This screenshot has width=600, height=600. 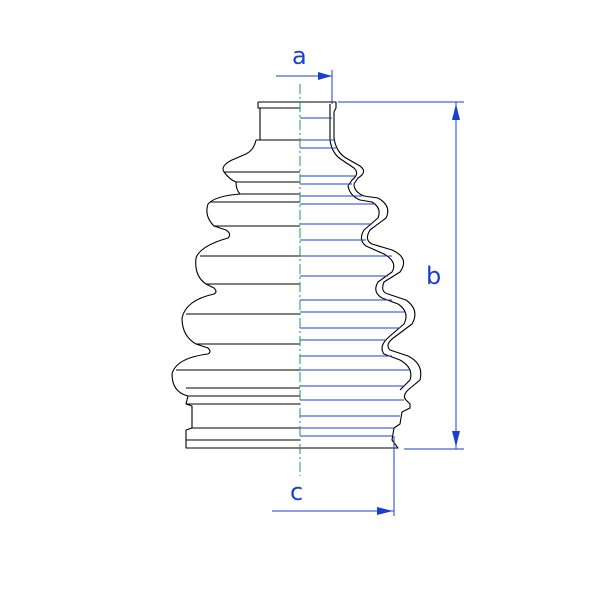 I want to click on section-hatch-lines, so click(x=355, y=277).